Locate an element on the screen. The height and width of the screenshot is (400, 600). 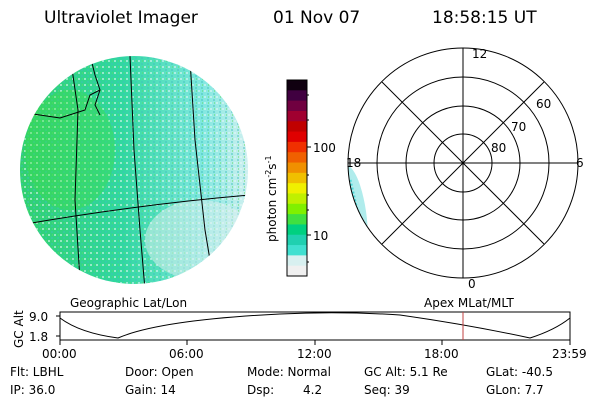
timeline-x-tick: 00:00 is located at coordinates (59, 354).